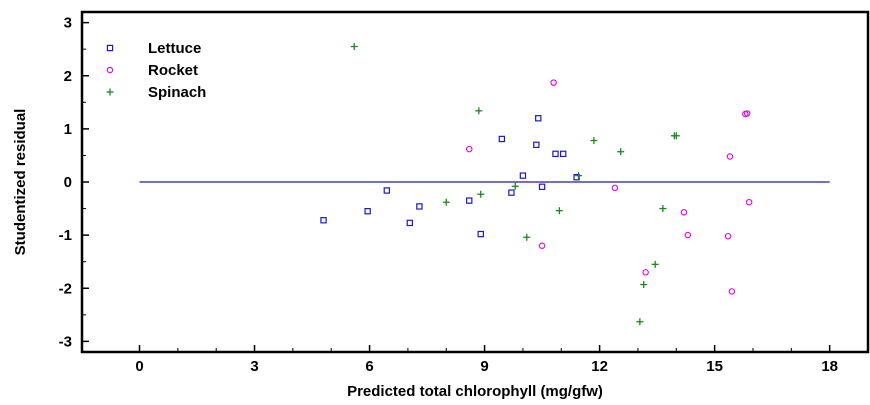 The image size is (870, 405). What do you see at coordinates (369, 366) in the screenshot?
I see `x-tick-label: 6` at bounding box center [369, 366].